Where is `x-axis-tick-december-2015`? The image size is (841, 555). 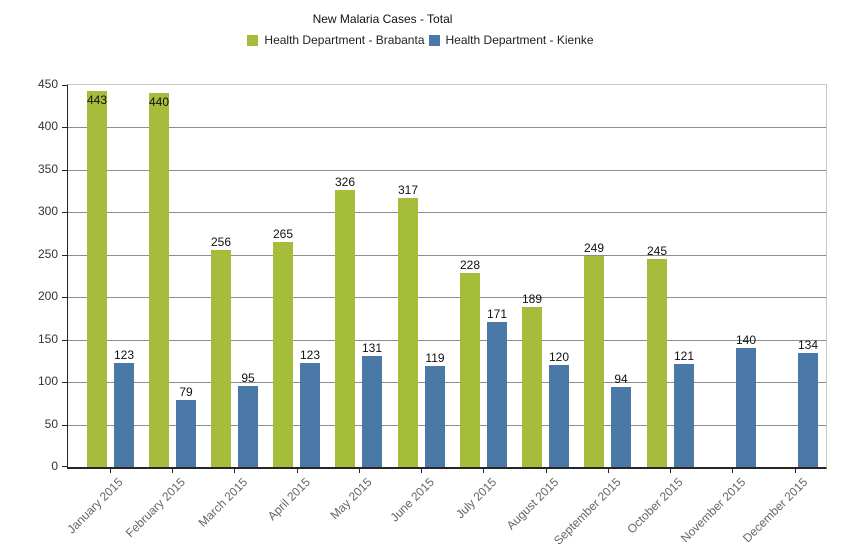 x-axis-tick-december-2015 is located at coordinates (795, 470).